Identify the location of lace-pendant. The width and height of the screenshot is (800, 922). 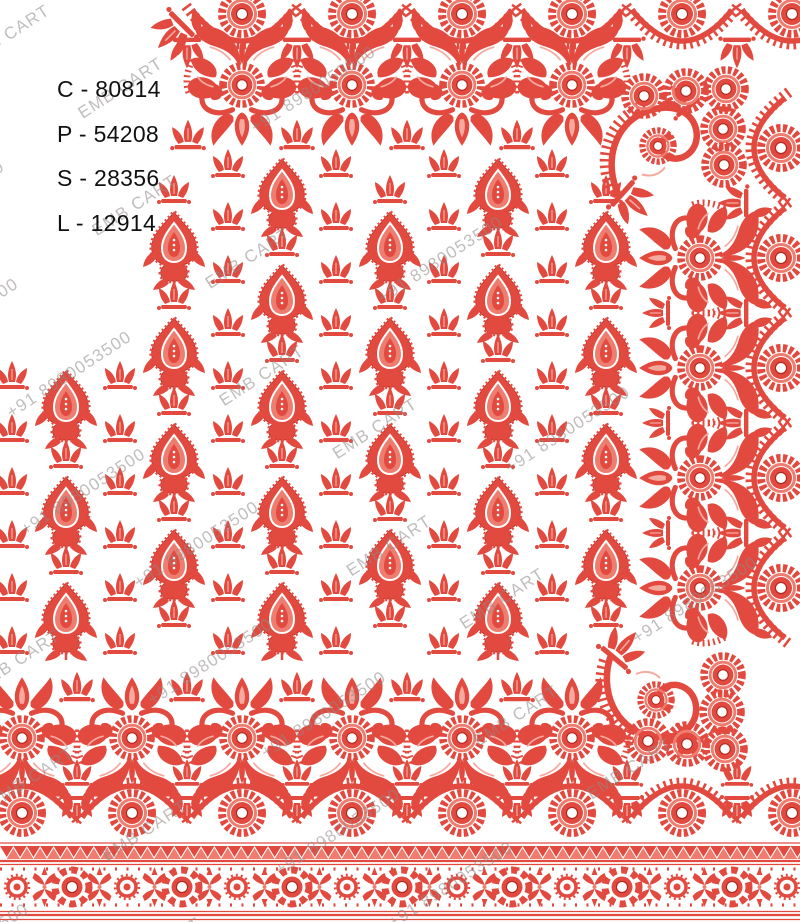
(737, 52).